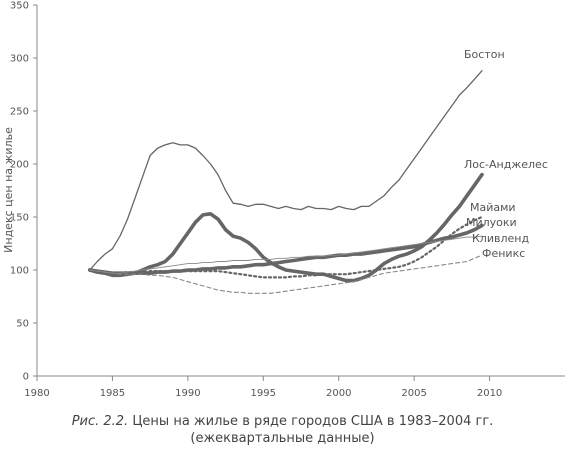 This screenshot has width=565, height=451. What do you see at coordinates (19, 165) in the screenshot?
I see `y-tick-label: 200` at bounding box center [19, 165].